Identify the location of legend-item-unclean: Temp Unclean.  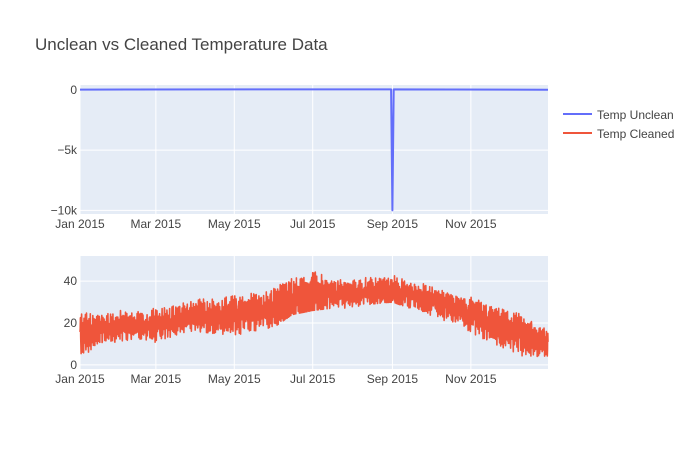
(618, 115).